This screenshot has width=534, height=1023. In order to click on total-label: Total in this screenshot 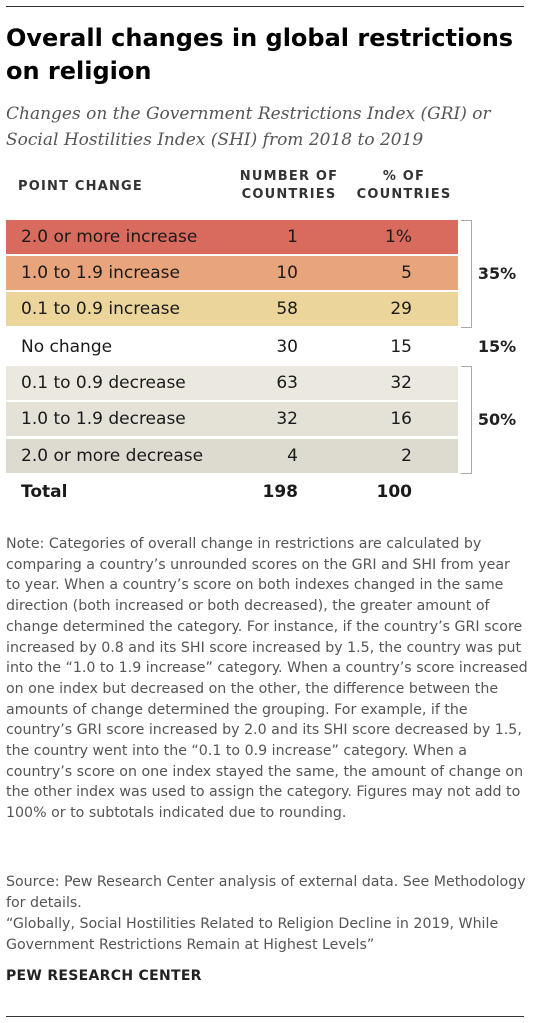, I will do `click(44, 492)`.